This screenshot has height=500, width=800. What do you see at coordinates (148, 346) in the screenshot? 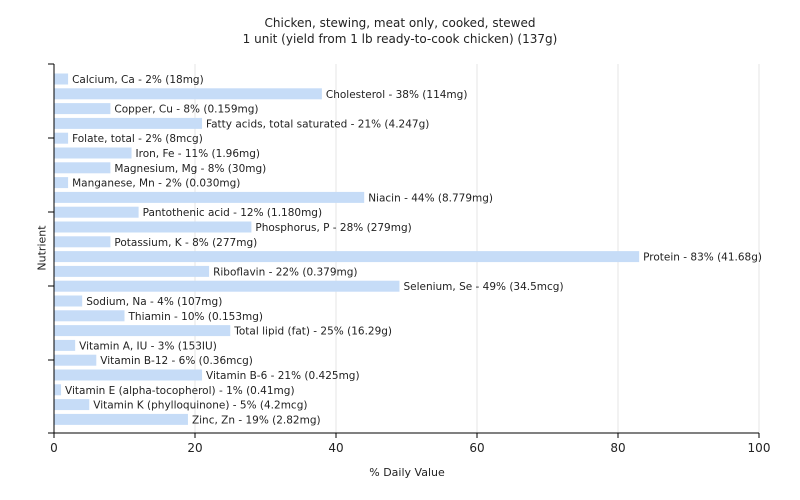
I see `data-label: Vitamin A, IU - 3% (153IU)` at bounding box center [148, 346].